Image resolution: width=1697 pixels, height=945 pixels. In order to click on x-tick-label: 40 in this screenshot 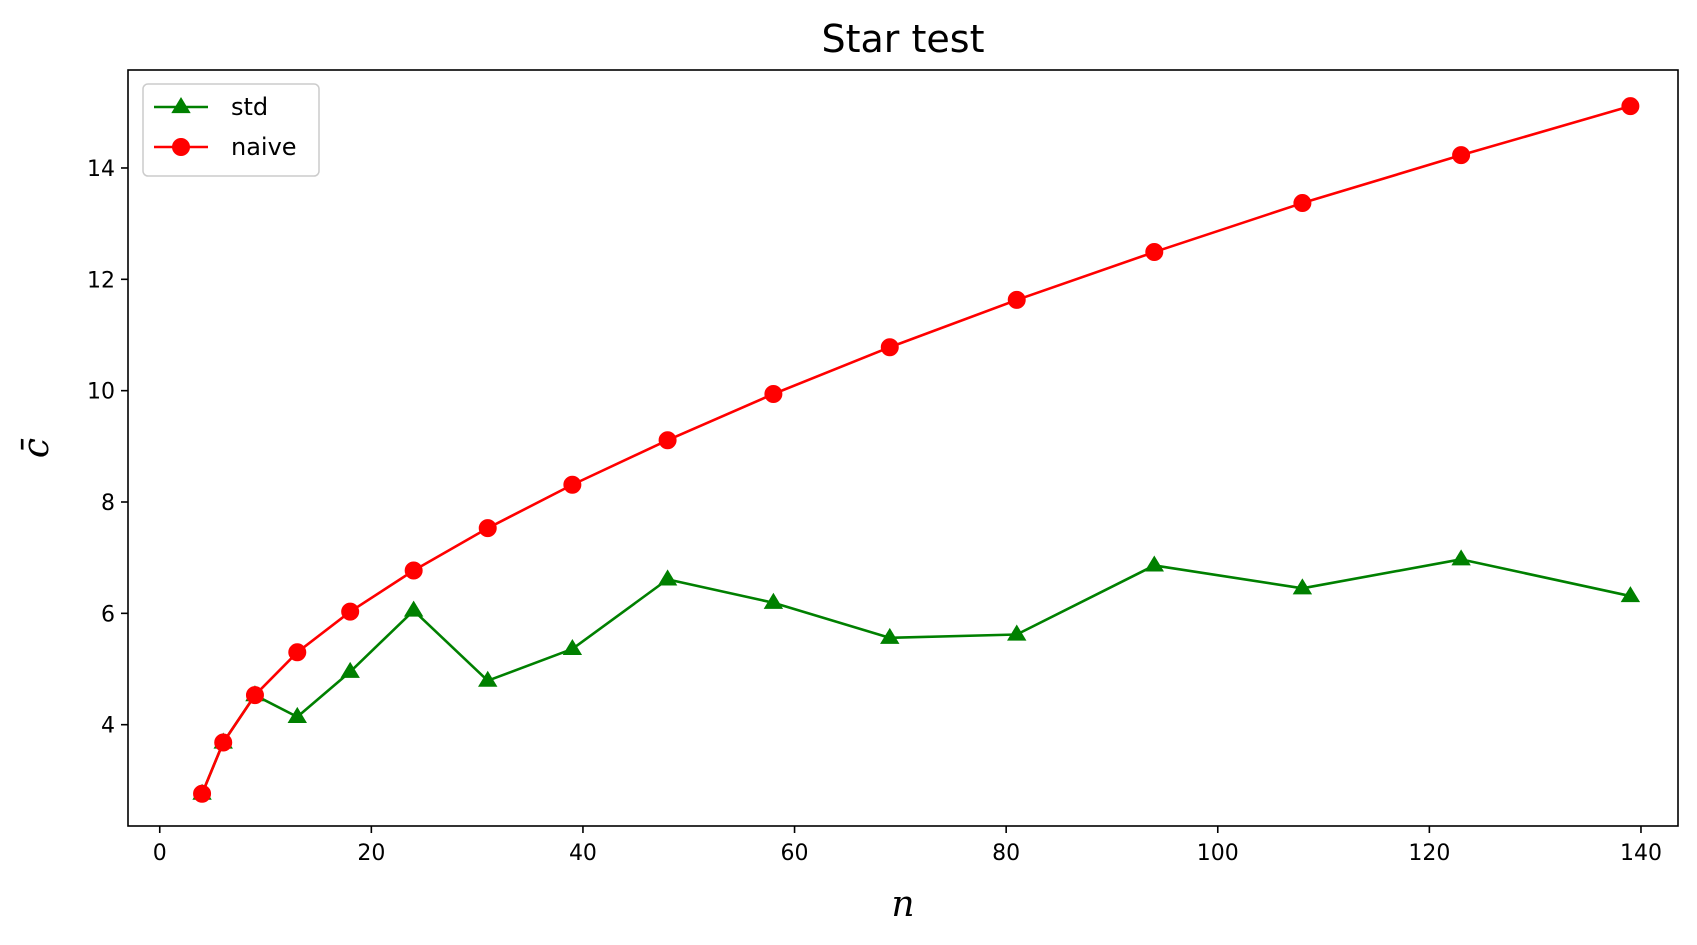, I will do `click(583, 853)`.